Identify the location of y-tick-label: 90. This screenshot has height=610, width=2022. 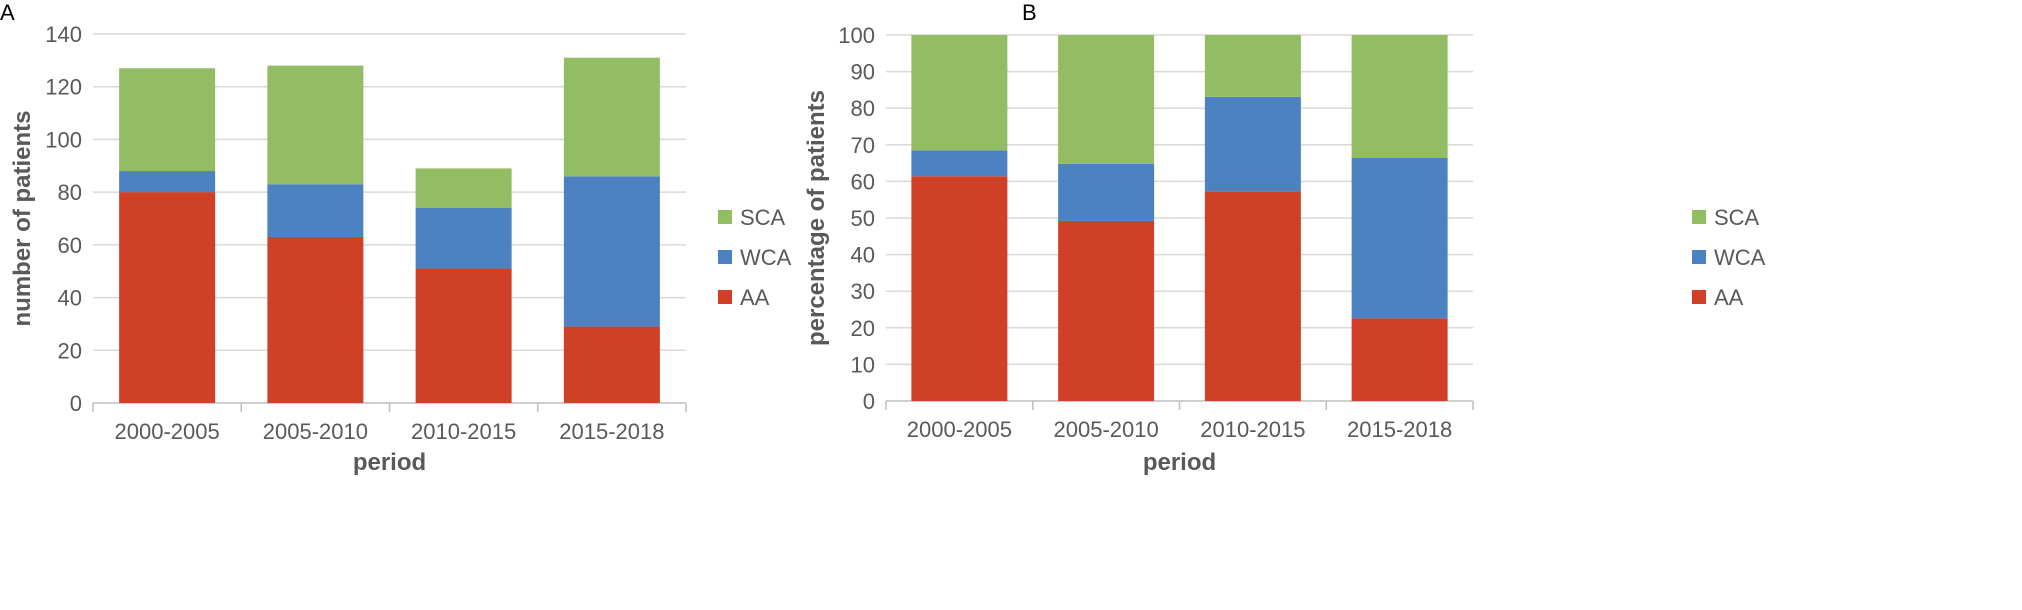
(863, 72).